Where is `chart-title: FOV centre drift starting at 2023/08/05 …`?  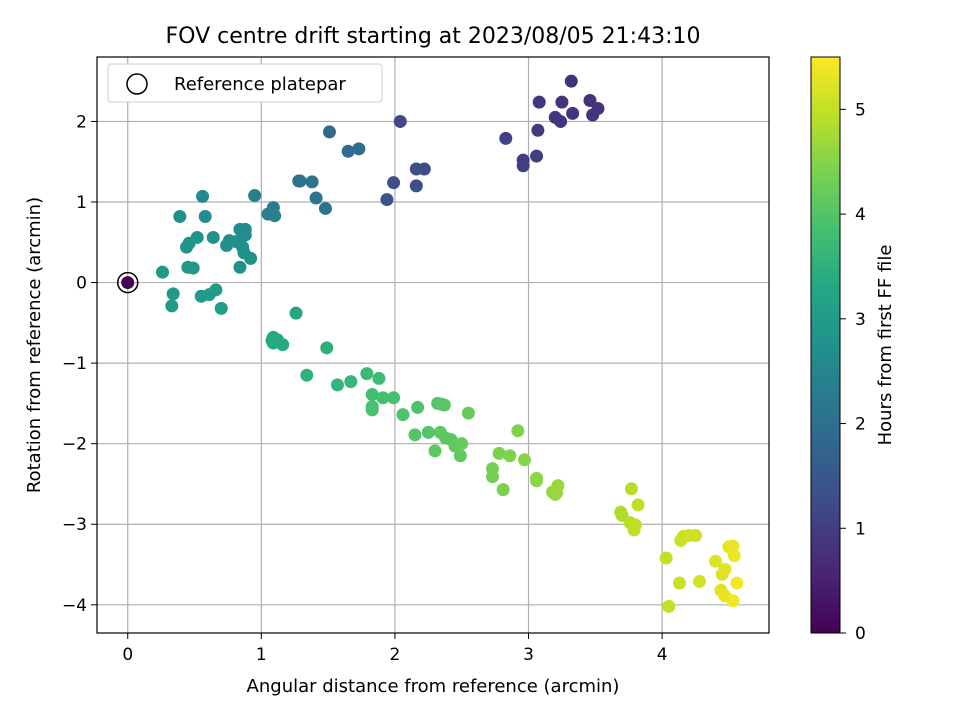 chart-title: FOV centre drift starting at 2023/08/05 … is located at coordinates (433, 36).